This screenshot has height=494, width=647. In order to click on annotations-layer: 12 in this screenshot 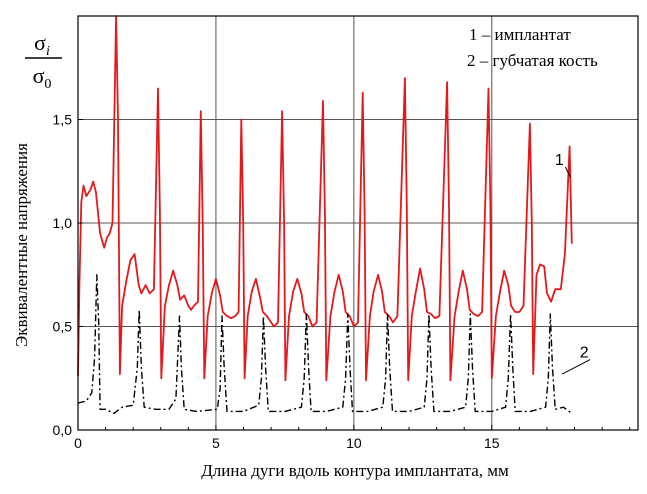, I will do `click(573, 263)`.